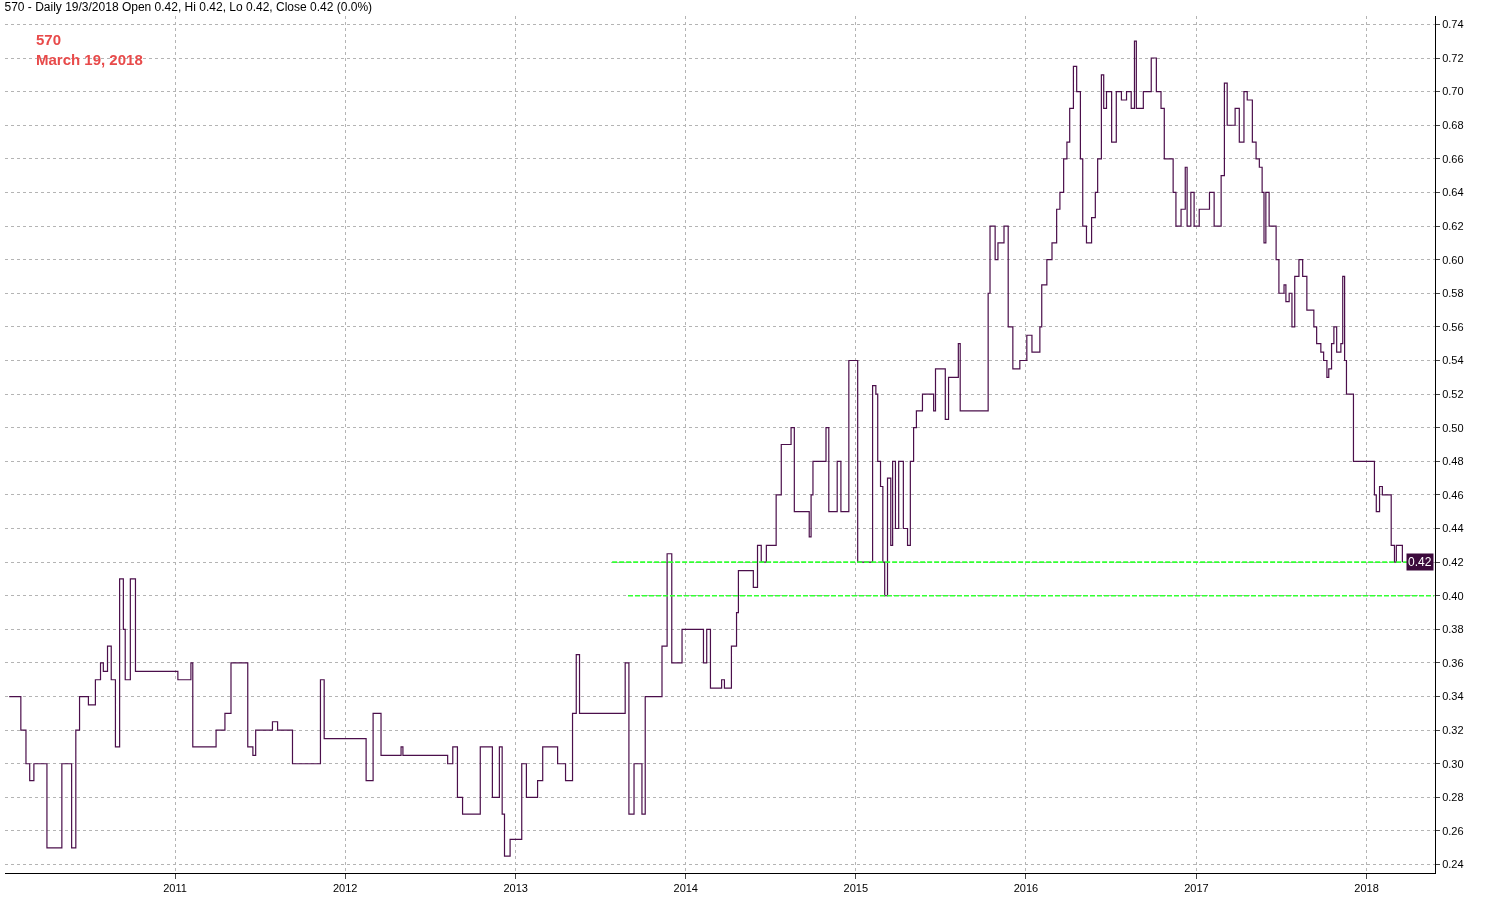 This screenshot has height=899, width=1497. I want to click on y-tick-label: 0.54, so click(1453, 360).